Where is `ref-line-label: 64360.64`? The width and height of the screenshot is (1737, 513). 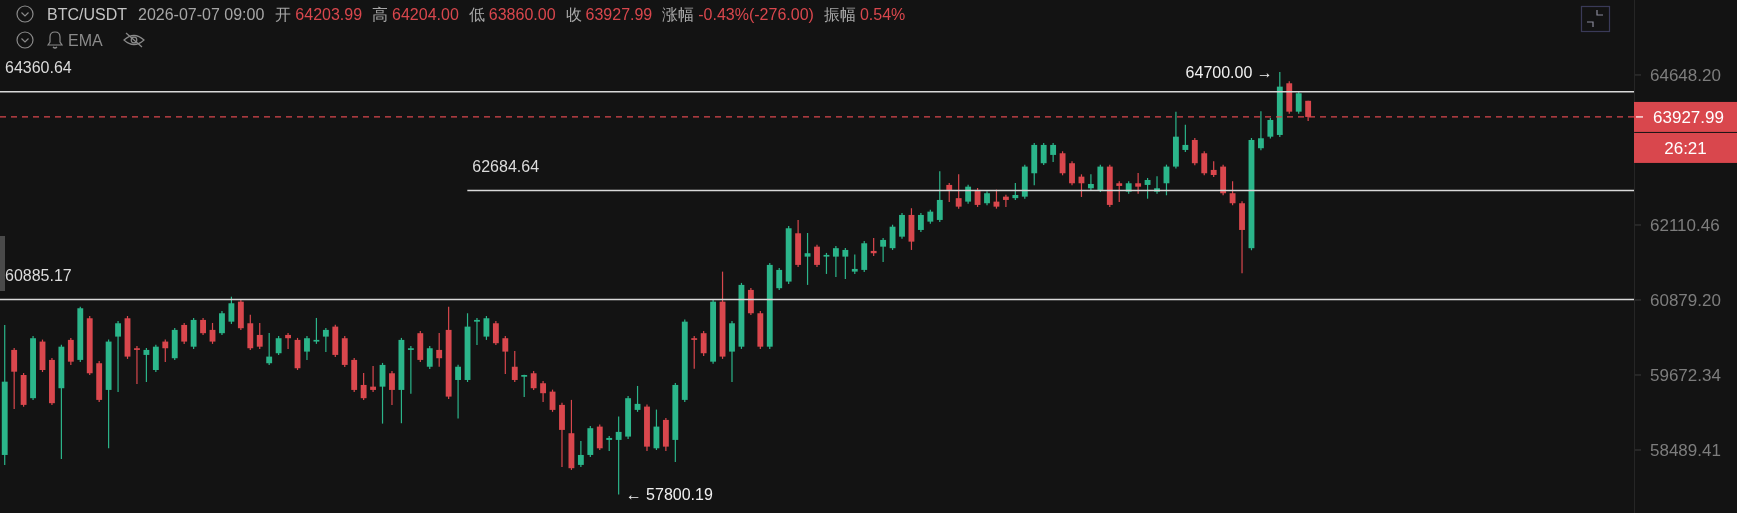
ref-line-label: 64360.64 is located at coordinates (38, 67).